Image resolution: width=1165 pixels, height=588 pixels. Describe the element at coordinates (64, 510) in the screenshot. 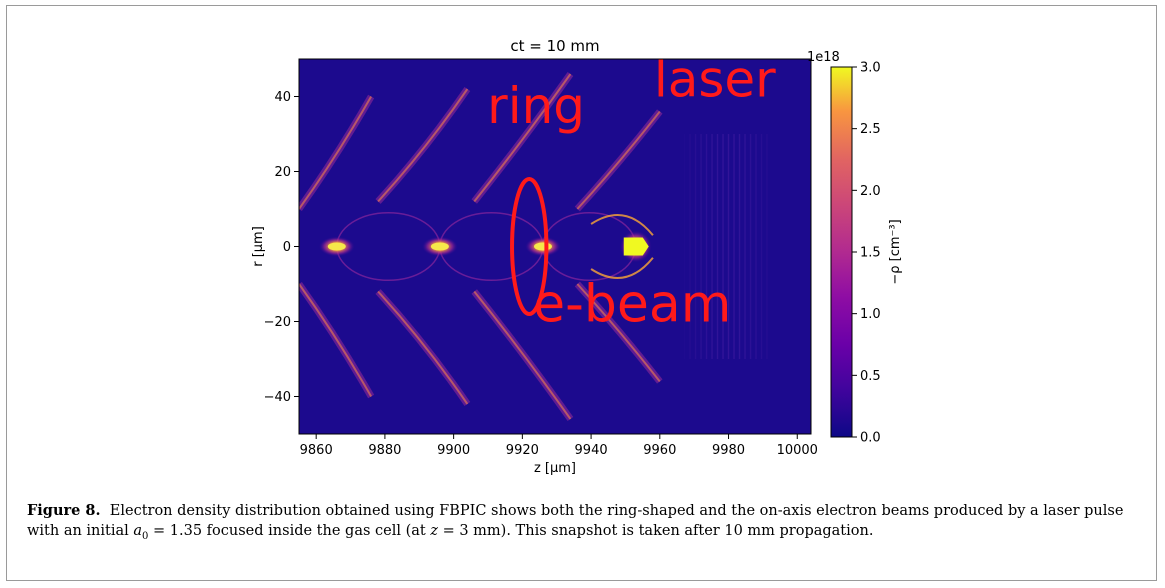

I see `figure-label: Figure 8.` at that location.